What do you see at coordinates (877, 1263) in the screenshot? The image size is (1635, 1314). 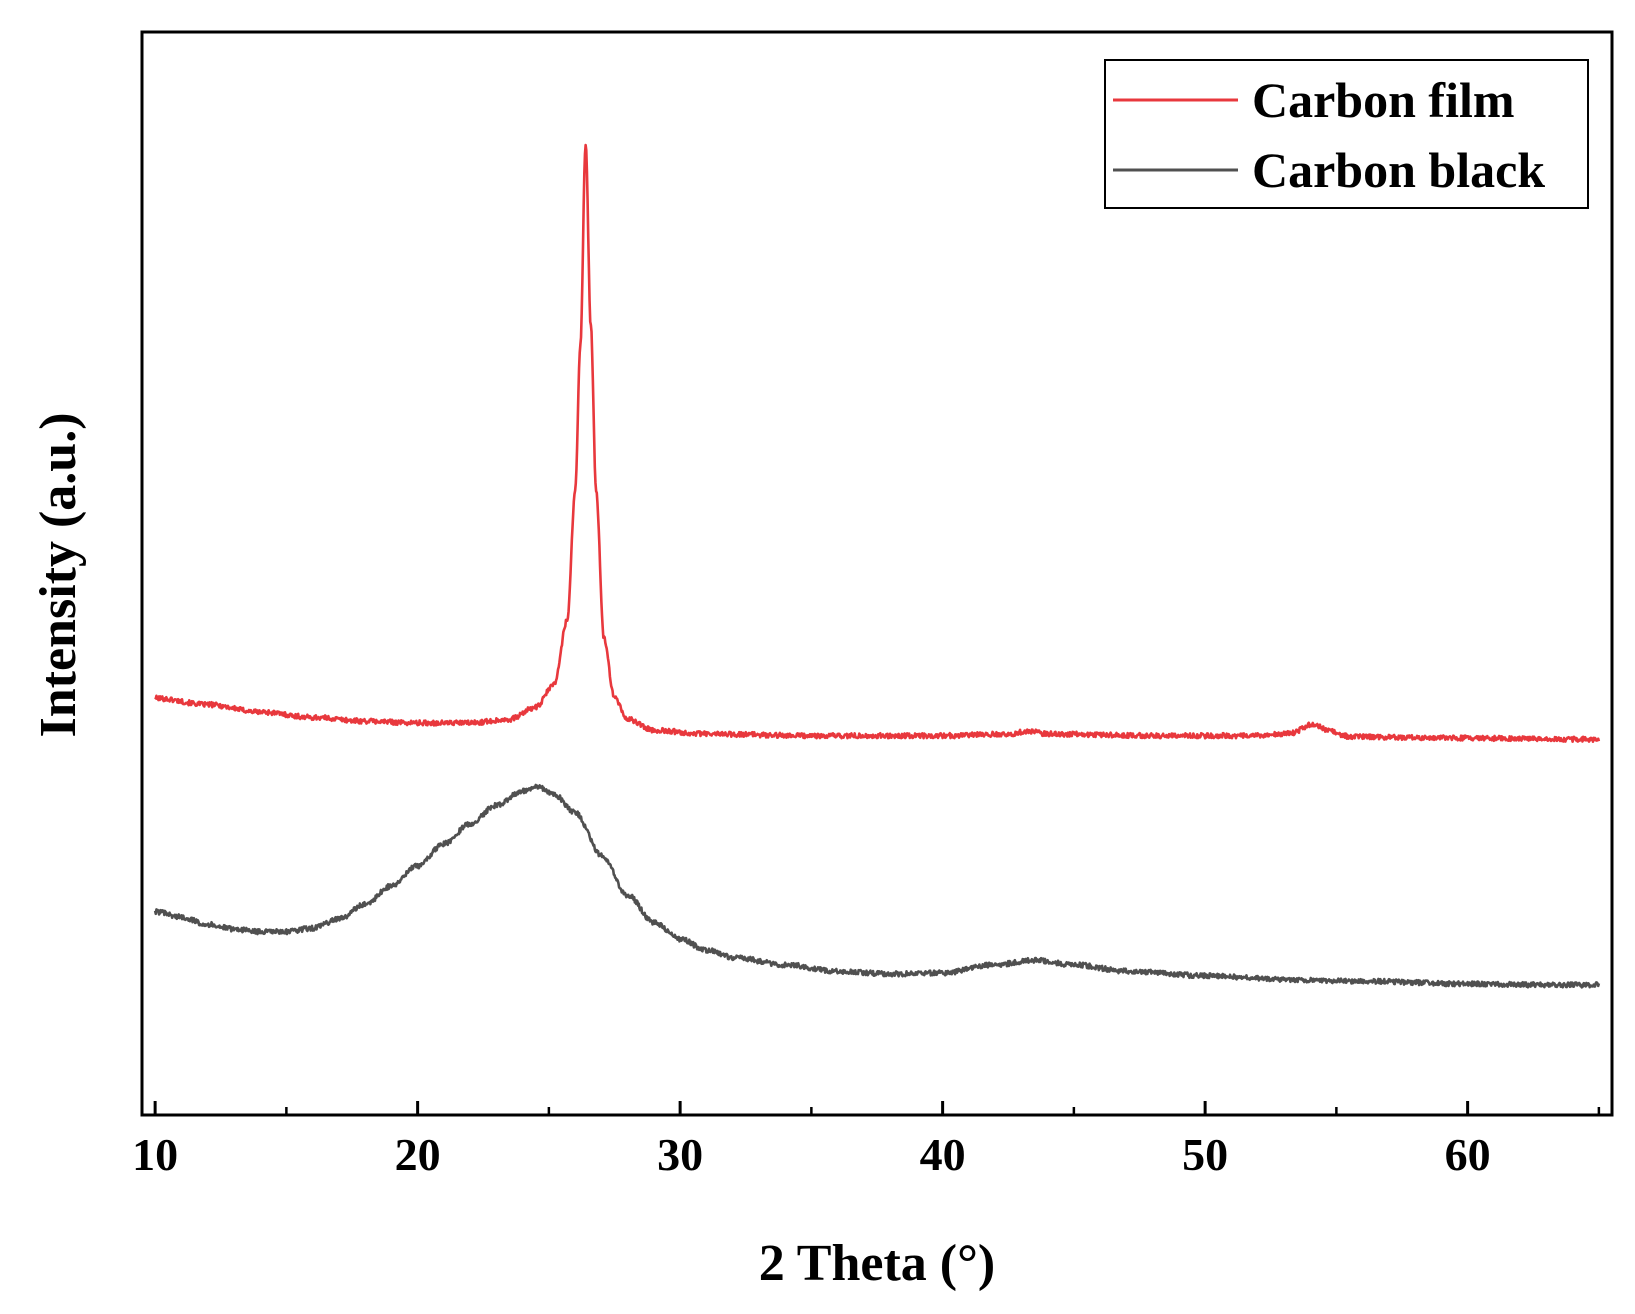 I see `x-axis-title: 2 Theta (°)` at bounding box center [877, 1263].